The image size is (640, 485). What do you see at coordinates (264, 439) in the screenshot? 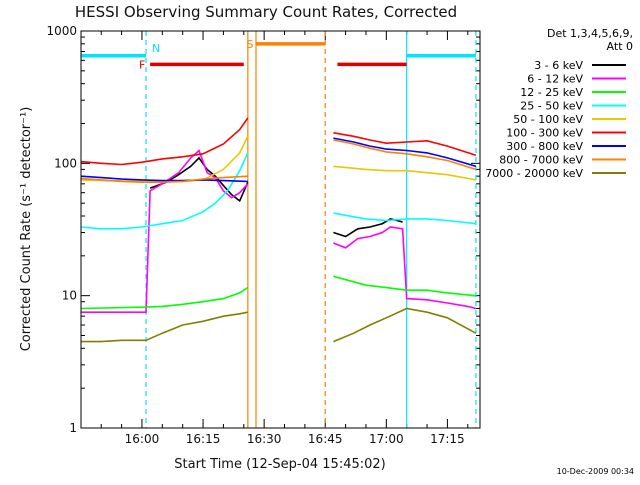
I see `x-tick-label: 16:30` at bounding box center [264, 439].